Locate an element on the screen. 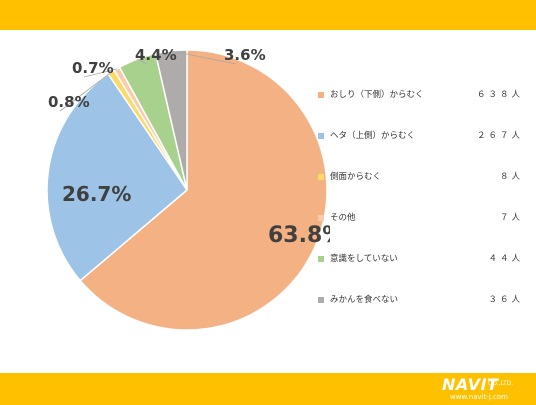 The height and width of the screenshot is (405, 536). legend-count: ６３８人 is located at coordinates (499, 95).